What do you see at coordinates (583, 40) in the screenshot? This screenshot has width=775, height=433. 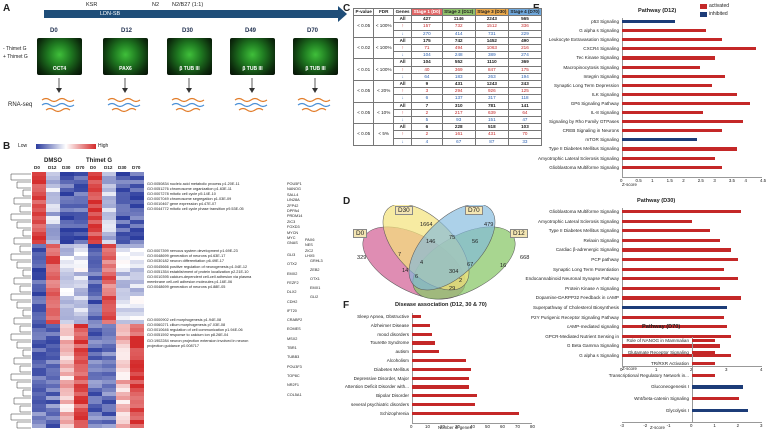 I see `bar-category-label: Leukocyte Extravasation Signaling` at bounding box center [583, 40].